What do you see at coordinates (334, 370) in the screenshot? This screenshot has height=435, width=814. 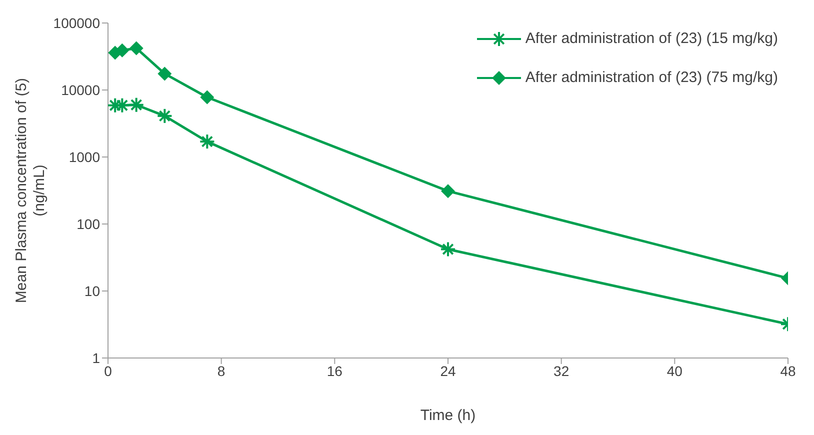 I see `x-tick-label: 16` at bounding box center [334, 370].